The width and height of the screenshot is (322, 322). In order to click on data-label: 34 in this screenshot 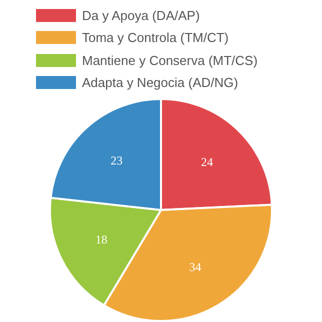, I will do `click(195, 267)`.